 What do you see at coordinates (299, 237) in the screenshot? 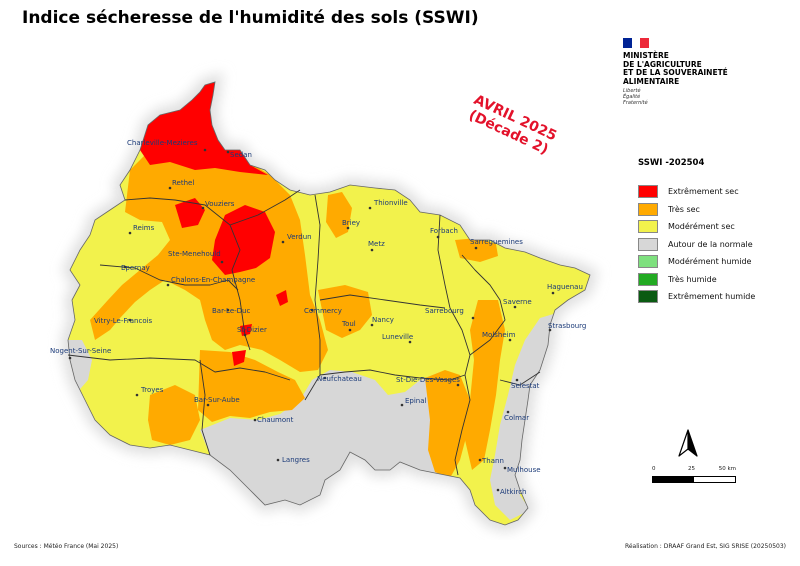
I see `city-label: Verdun` at bounding box center [299, 237].